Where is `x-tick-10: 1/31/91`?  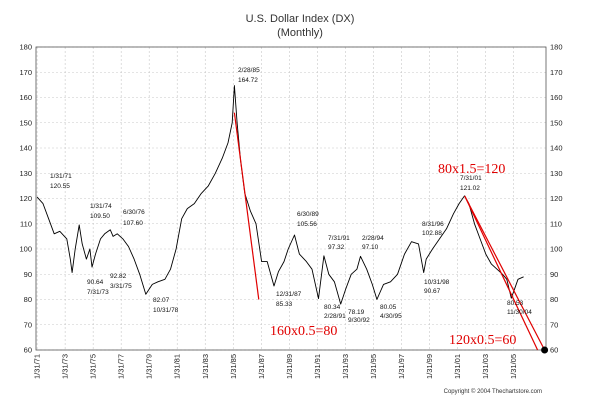
x-tick-10: 1/31/91 is located at coordinates (317, 366).